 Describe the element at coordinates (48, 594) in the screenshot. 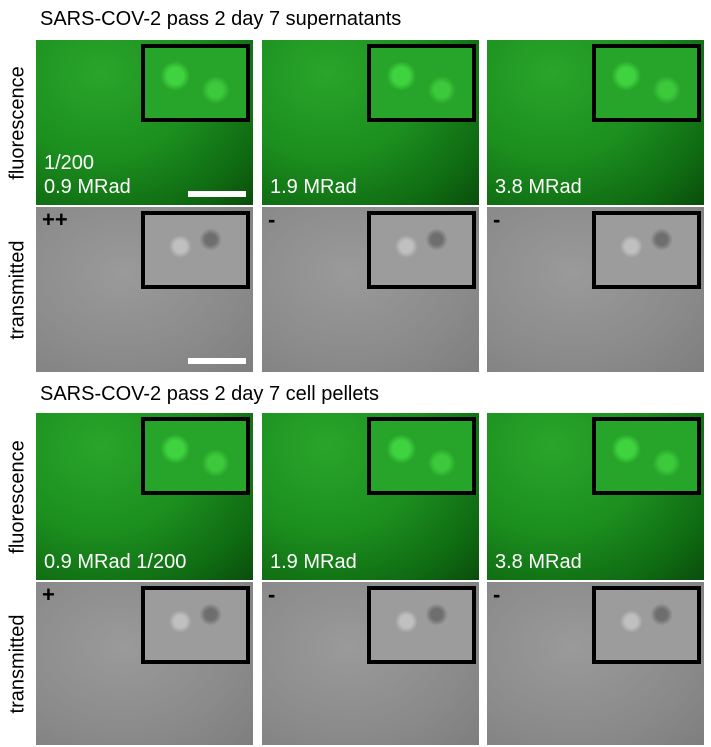

I see `score-label: +` at that location.